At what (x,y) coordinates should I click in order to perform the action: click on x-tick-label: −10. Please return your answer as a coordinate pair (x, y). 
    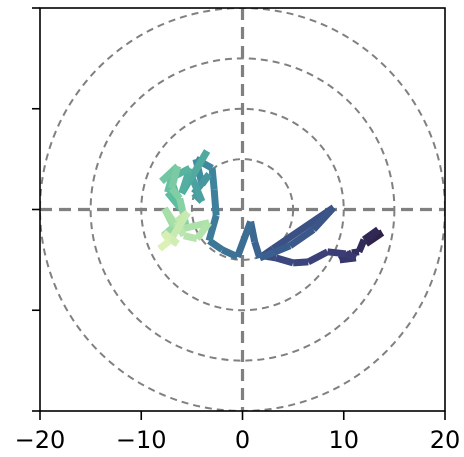
    Looking at the image, I should click on (141, 440).